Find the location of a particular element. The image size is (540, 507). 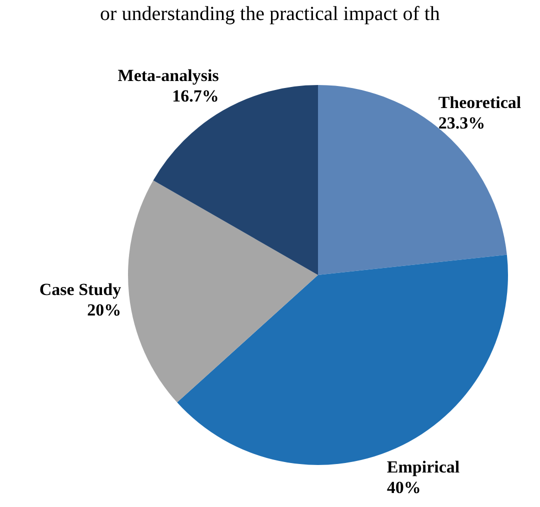

text: or understanding the practical impact of th is located at coordinates (270, 14).